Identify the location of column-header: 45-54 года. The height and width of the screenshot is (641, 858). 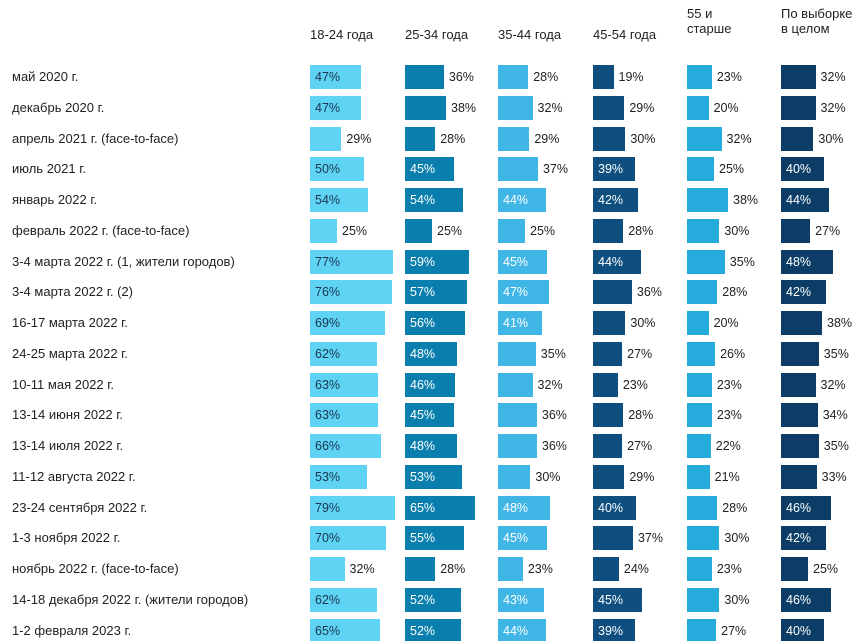
(625, 34).